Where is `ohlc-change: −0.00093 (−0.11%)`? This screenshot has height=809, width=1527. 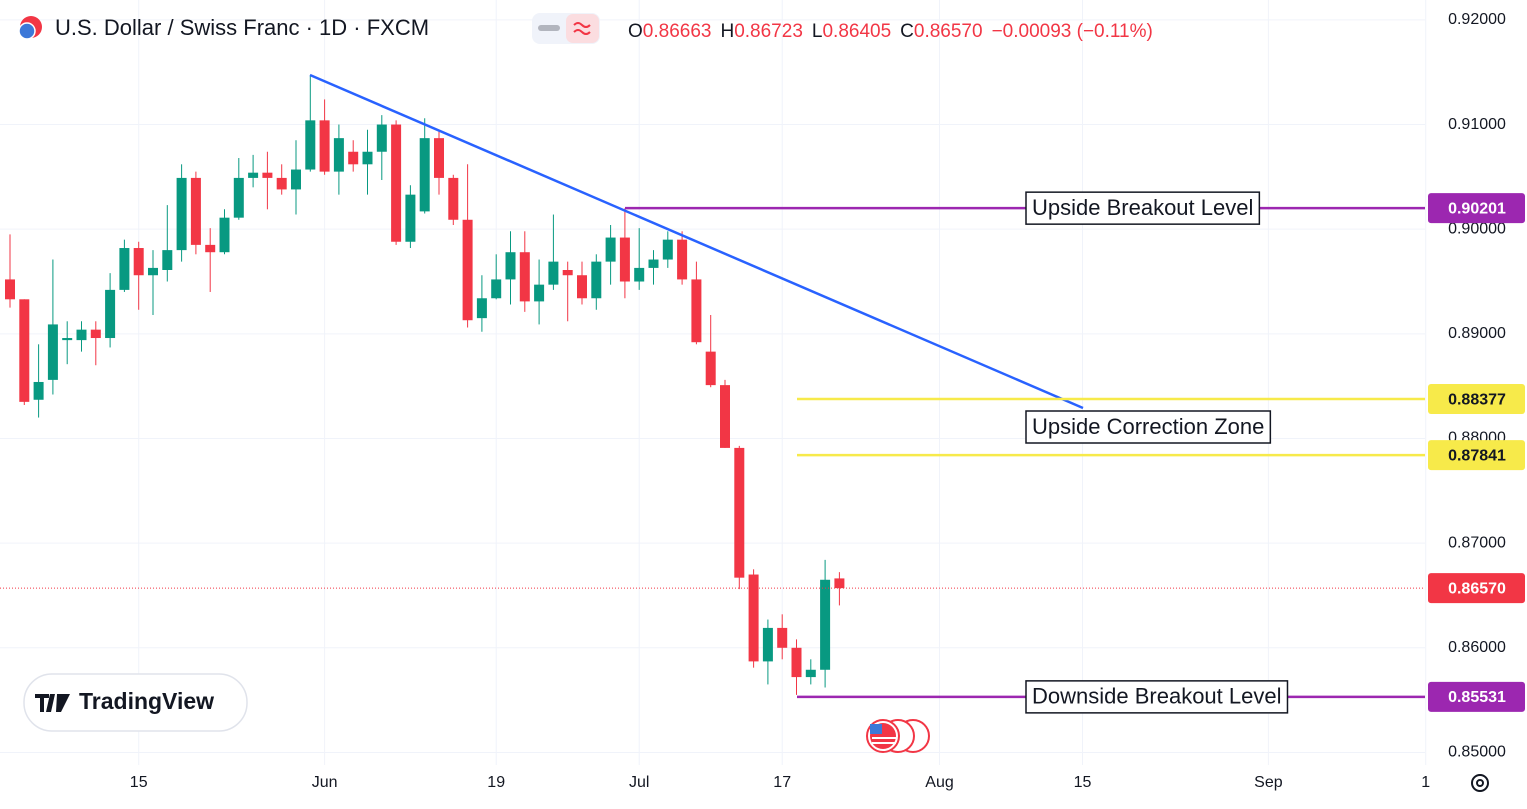
ohlc-change: −0.00093 (−0.11%) is located at coordinates (1072, 31).